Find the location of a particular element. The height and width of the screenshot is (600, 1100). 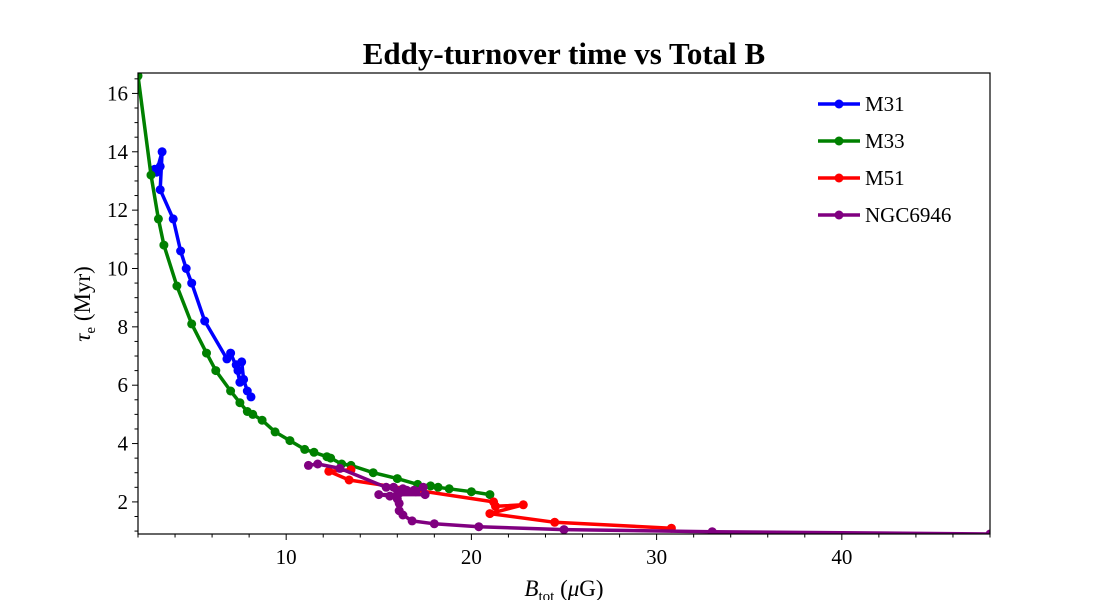

x-axis: 10 20 30 40 is located at coordinates (564, 551).